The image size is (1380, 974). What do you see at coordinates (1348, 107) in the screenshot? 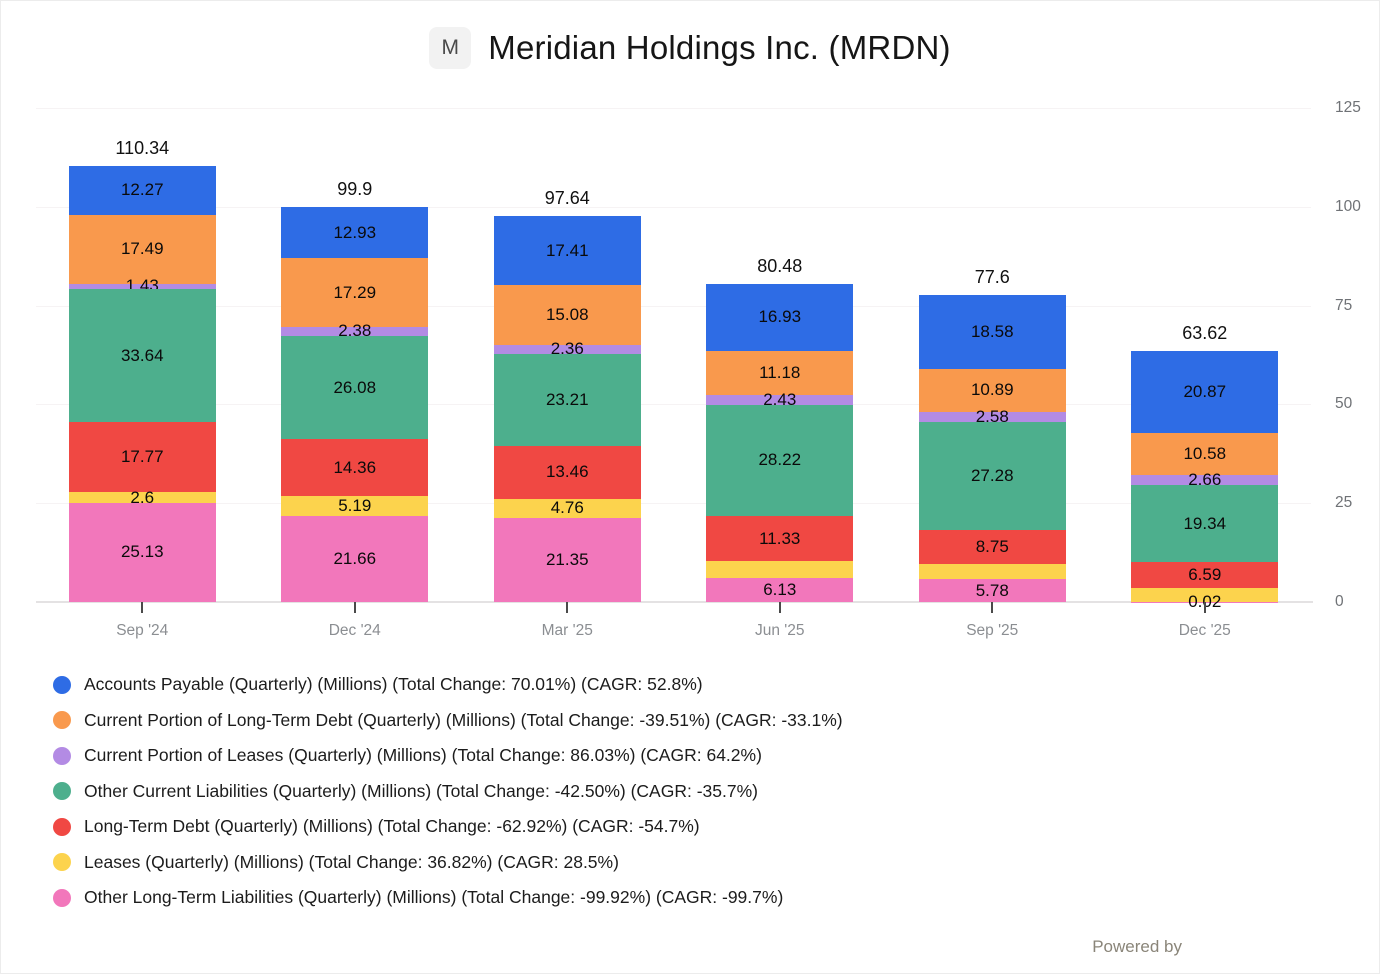
I see `y-axis-label-125: 125` at bounding box center [1348, 107].